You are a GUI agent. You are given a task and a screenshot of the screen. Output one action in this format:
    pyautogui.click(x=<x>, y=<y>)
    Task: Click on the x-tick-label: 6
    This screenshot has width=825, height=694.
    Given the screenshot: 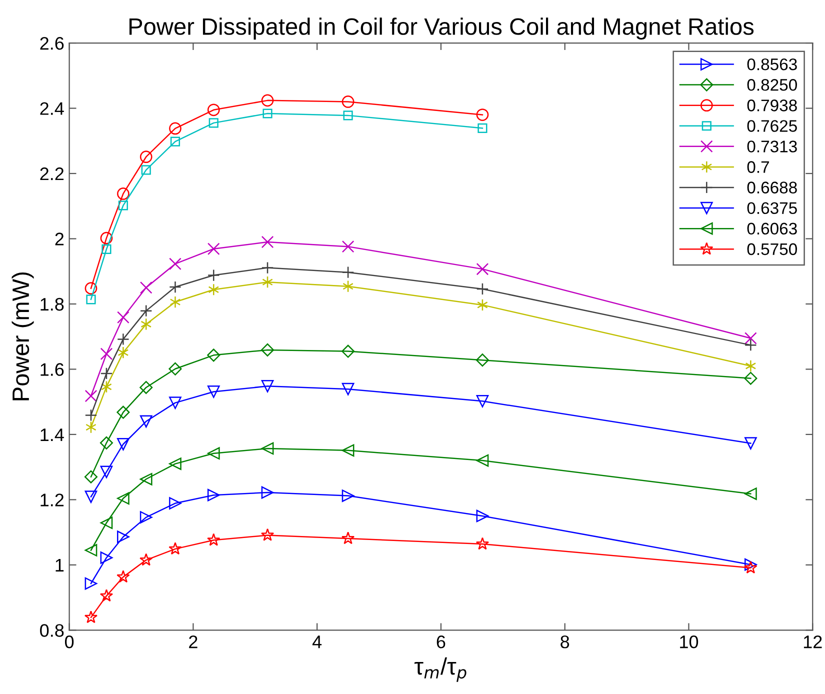 What is the action you would take?
    pyautogui.click(x=441, y=641)
    